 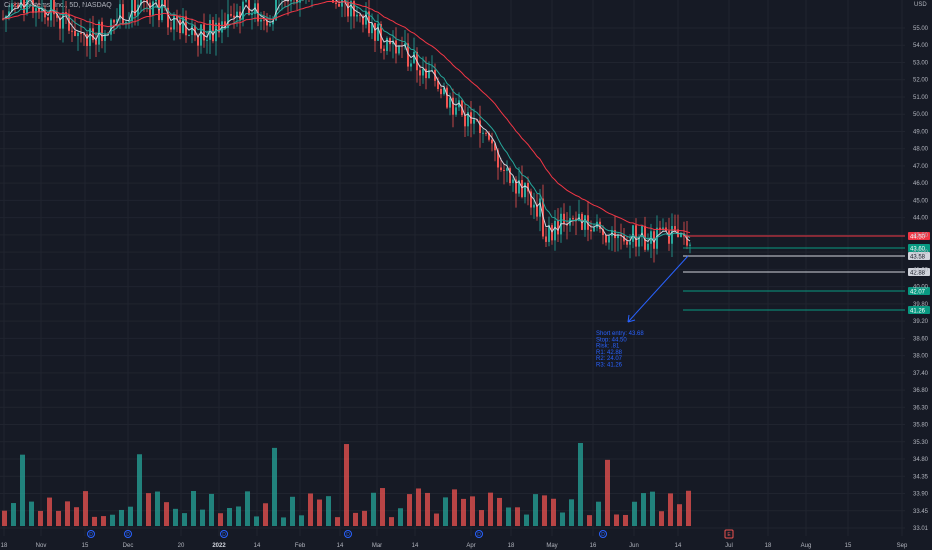 What do you see at coordinates (921, 115) in the screenshot?
I see `y-tick-label: 50.00` at bounding box center [921, 115].